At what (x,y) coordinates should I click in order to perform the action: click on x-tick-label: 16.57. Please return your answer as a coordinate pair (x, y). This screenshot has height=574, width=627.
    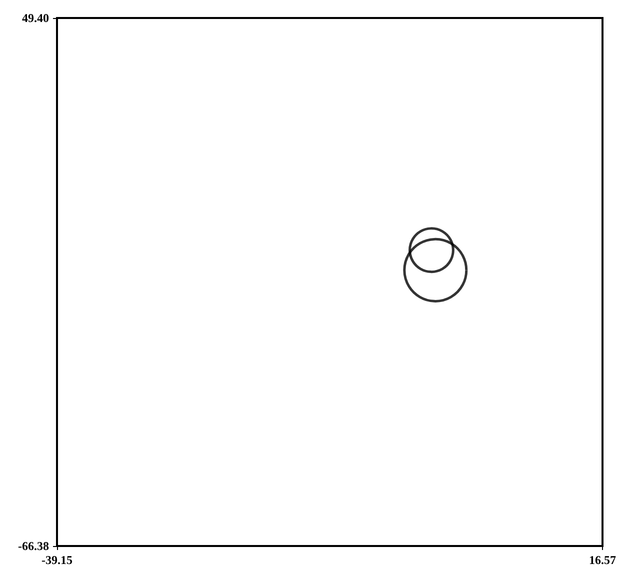
    Looking at the image, I should click on (602, 560).